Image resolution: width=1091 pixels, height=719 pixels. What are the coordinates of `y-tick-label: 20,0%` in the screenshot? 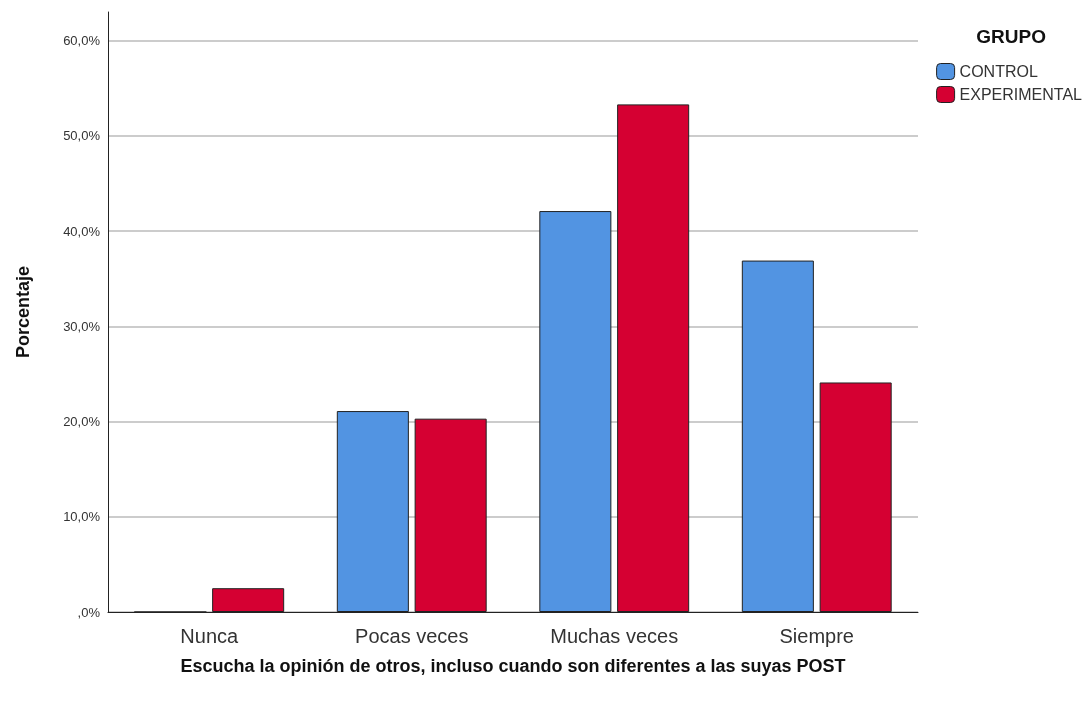 It's located at (82, 422).